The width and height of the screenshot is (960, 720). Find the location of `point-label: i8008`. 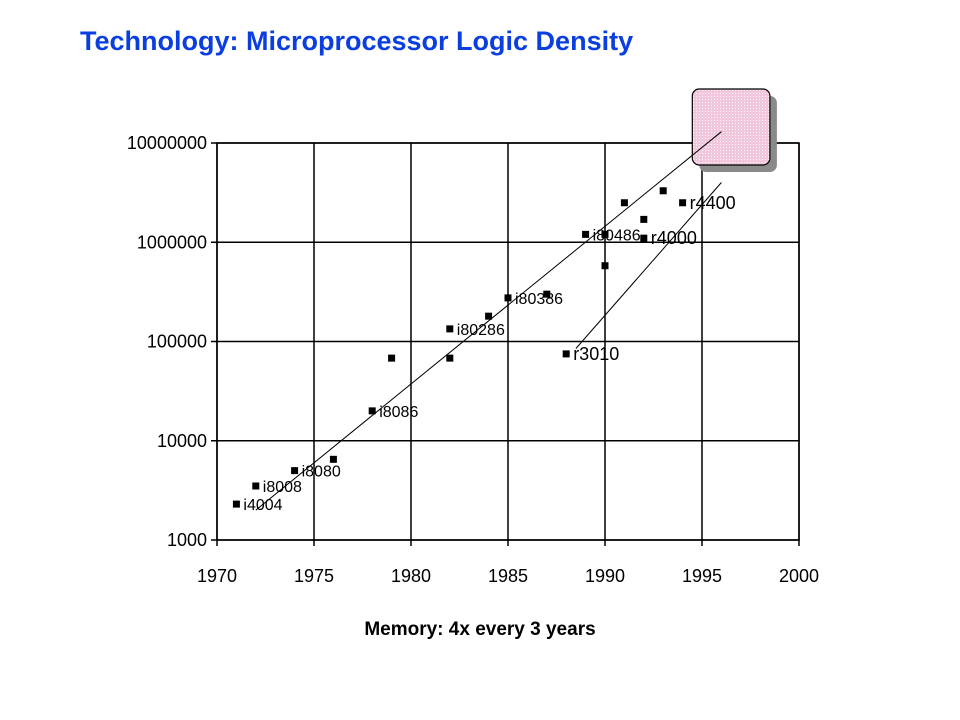

point-label: i8008 is located at coordinates (282, 487).